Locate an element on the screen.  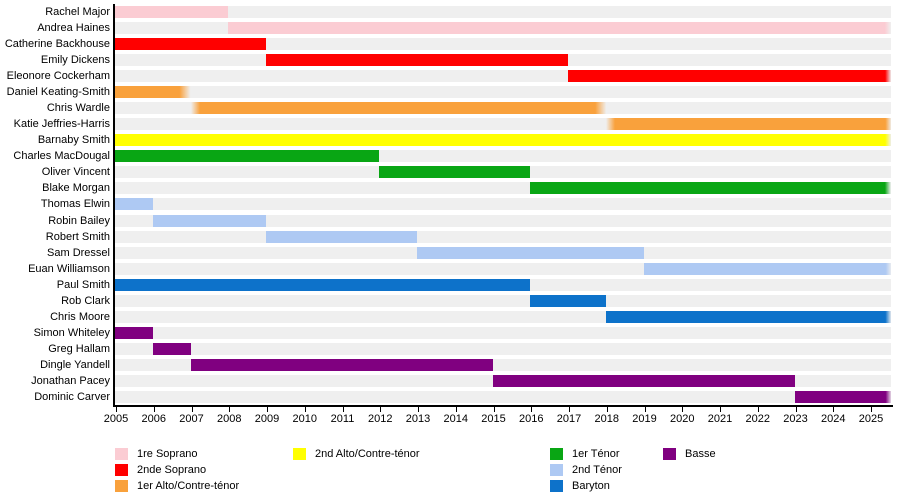
axis-year-label: 2006 is located at coordinates (153, 419).